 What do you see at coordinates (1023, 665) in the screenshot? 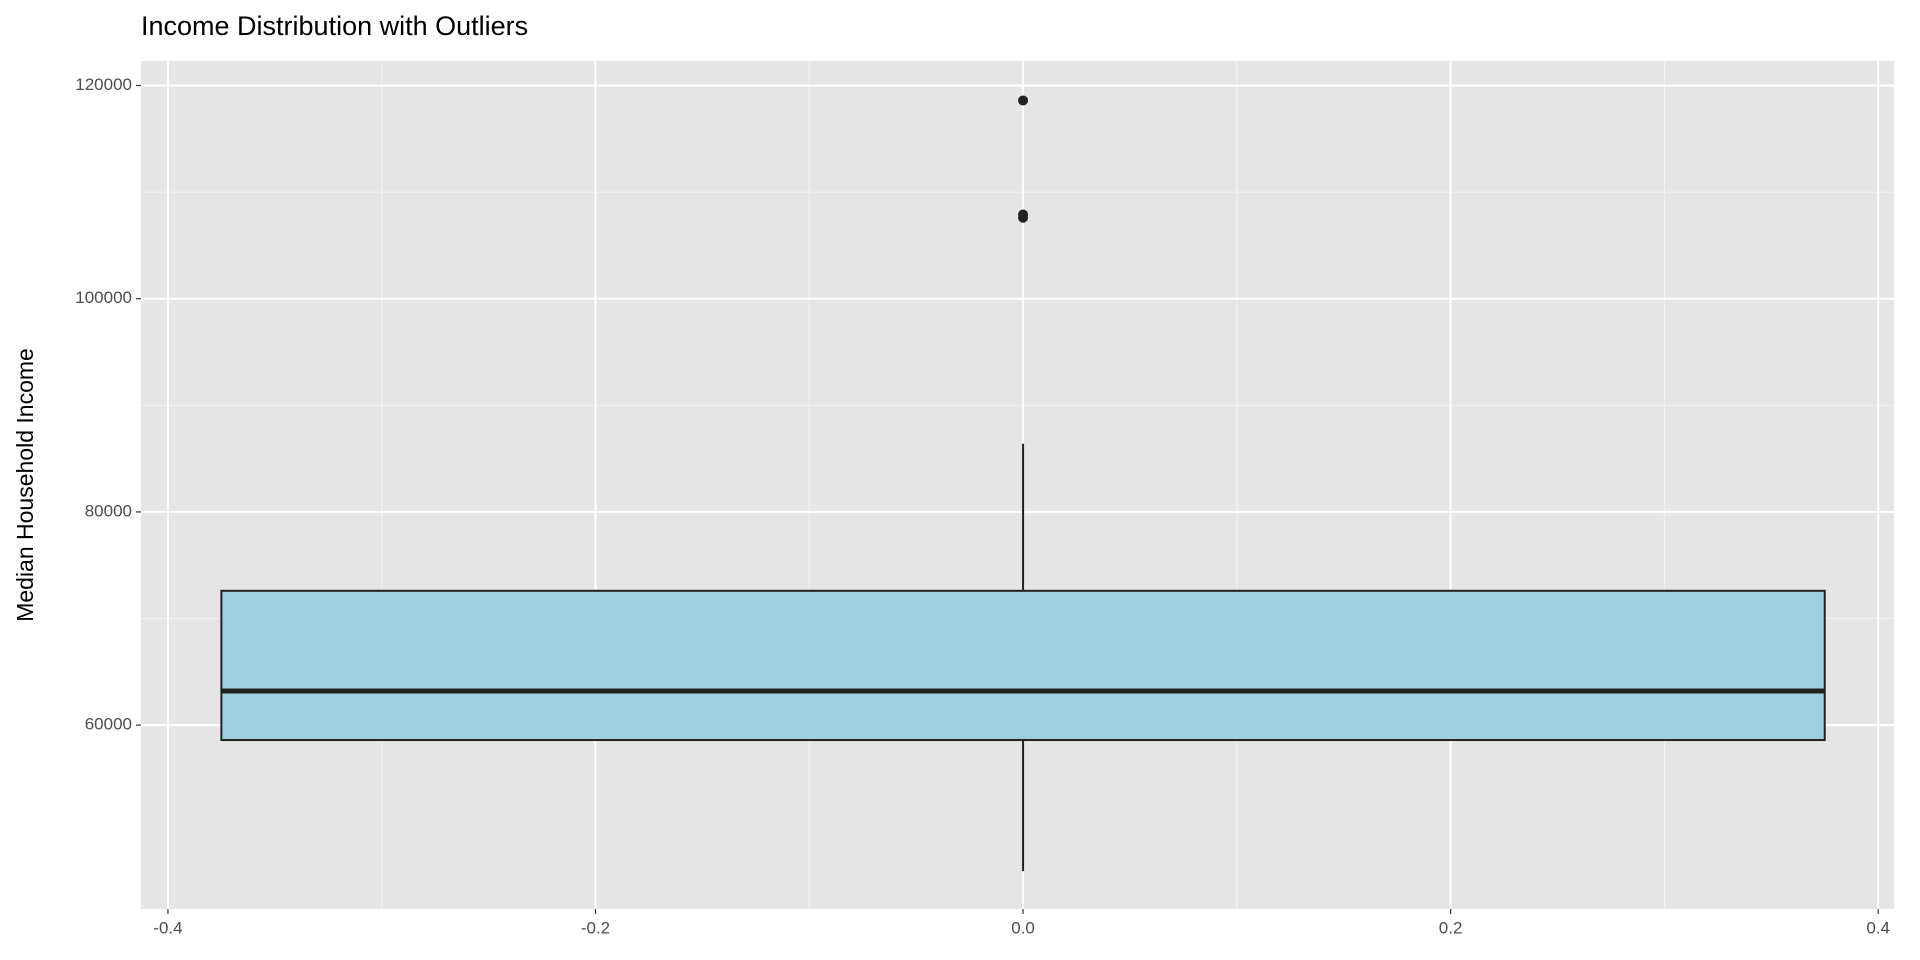
I see `box` at bounding box center [1023, 665].